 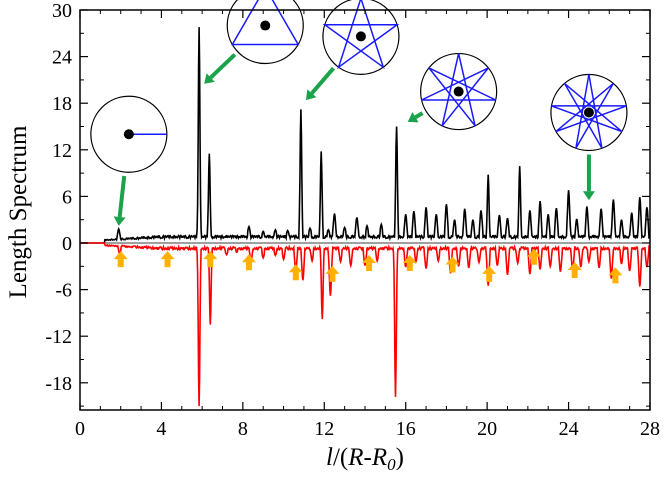 I want to click on orbit-inset-diameter, so click(x=129, y=160).